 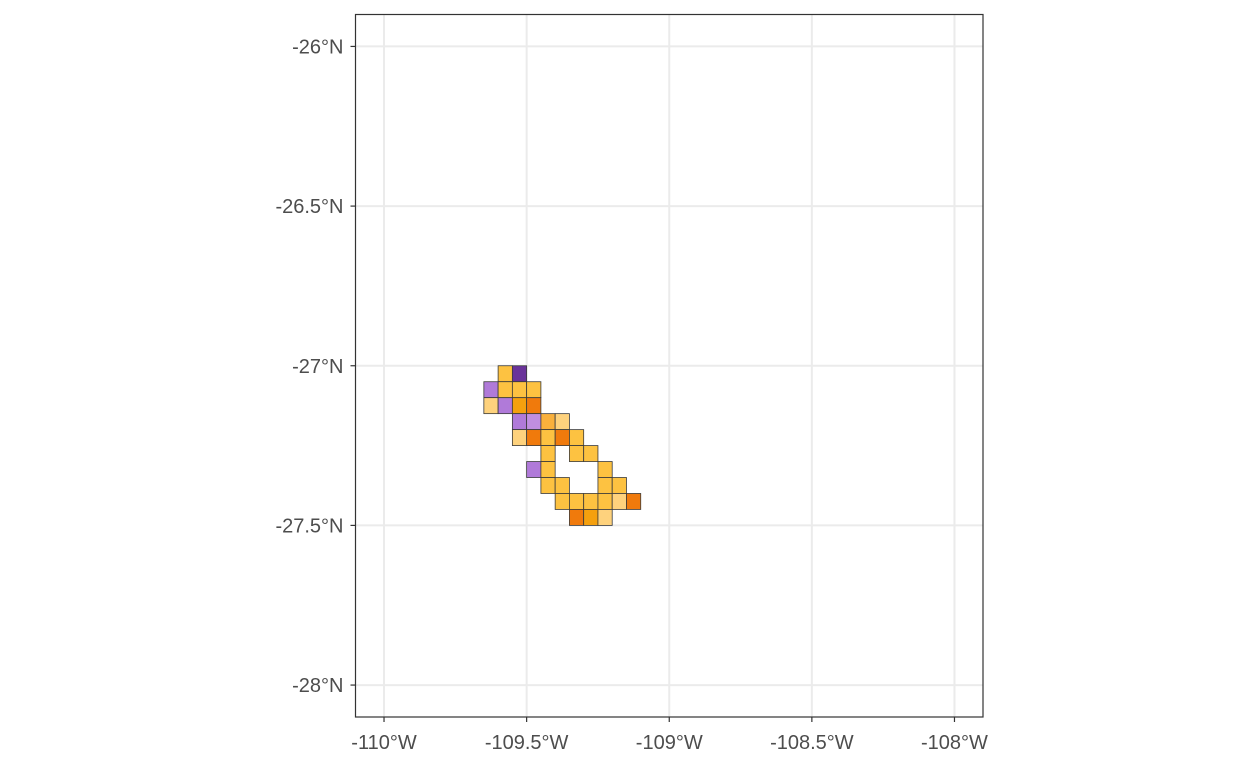 What do you see at coordinates (317, 367) in the screenshot?
I see `y-tick-label: -27°N` at bounding box center [317, 367].